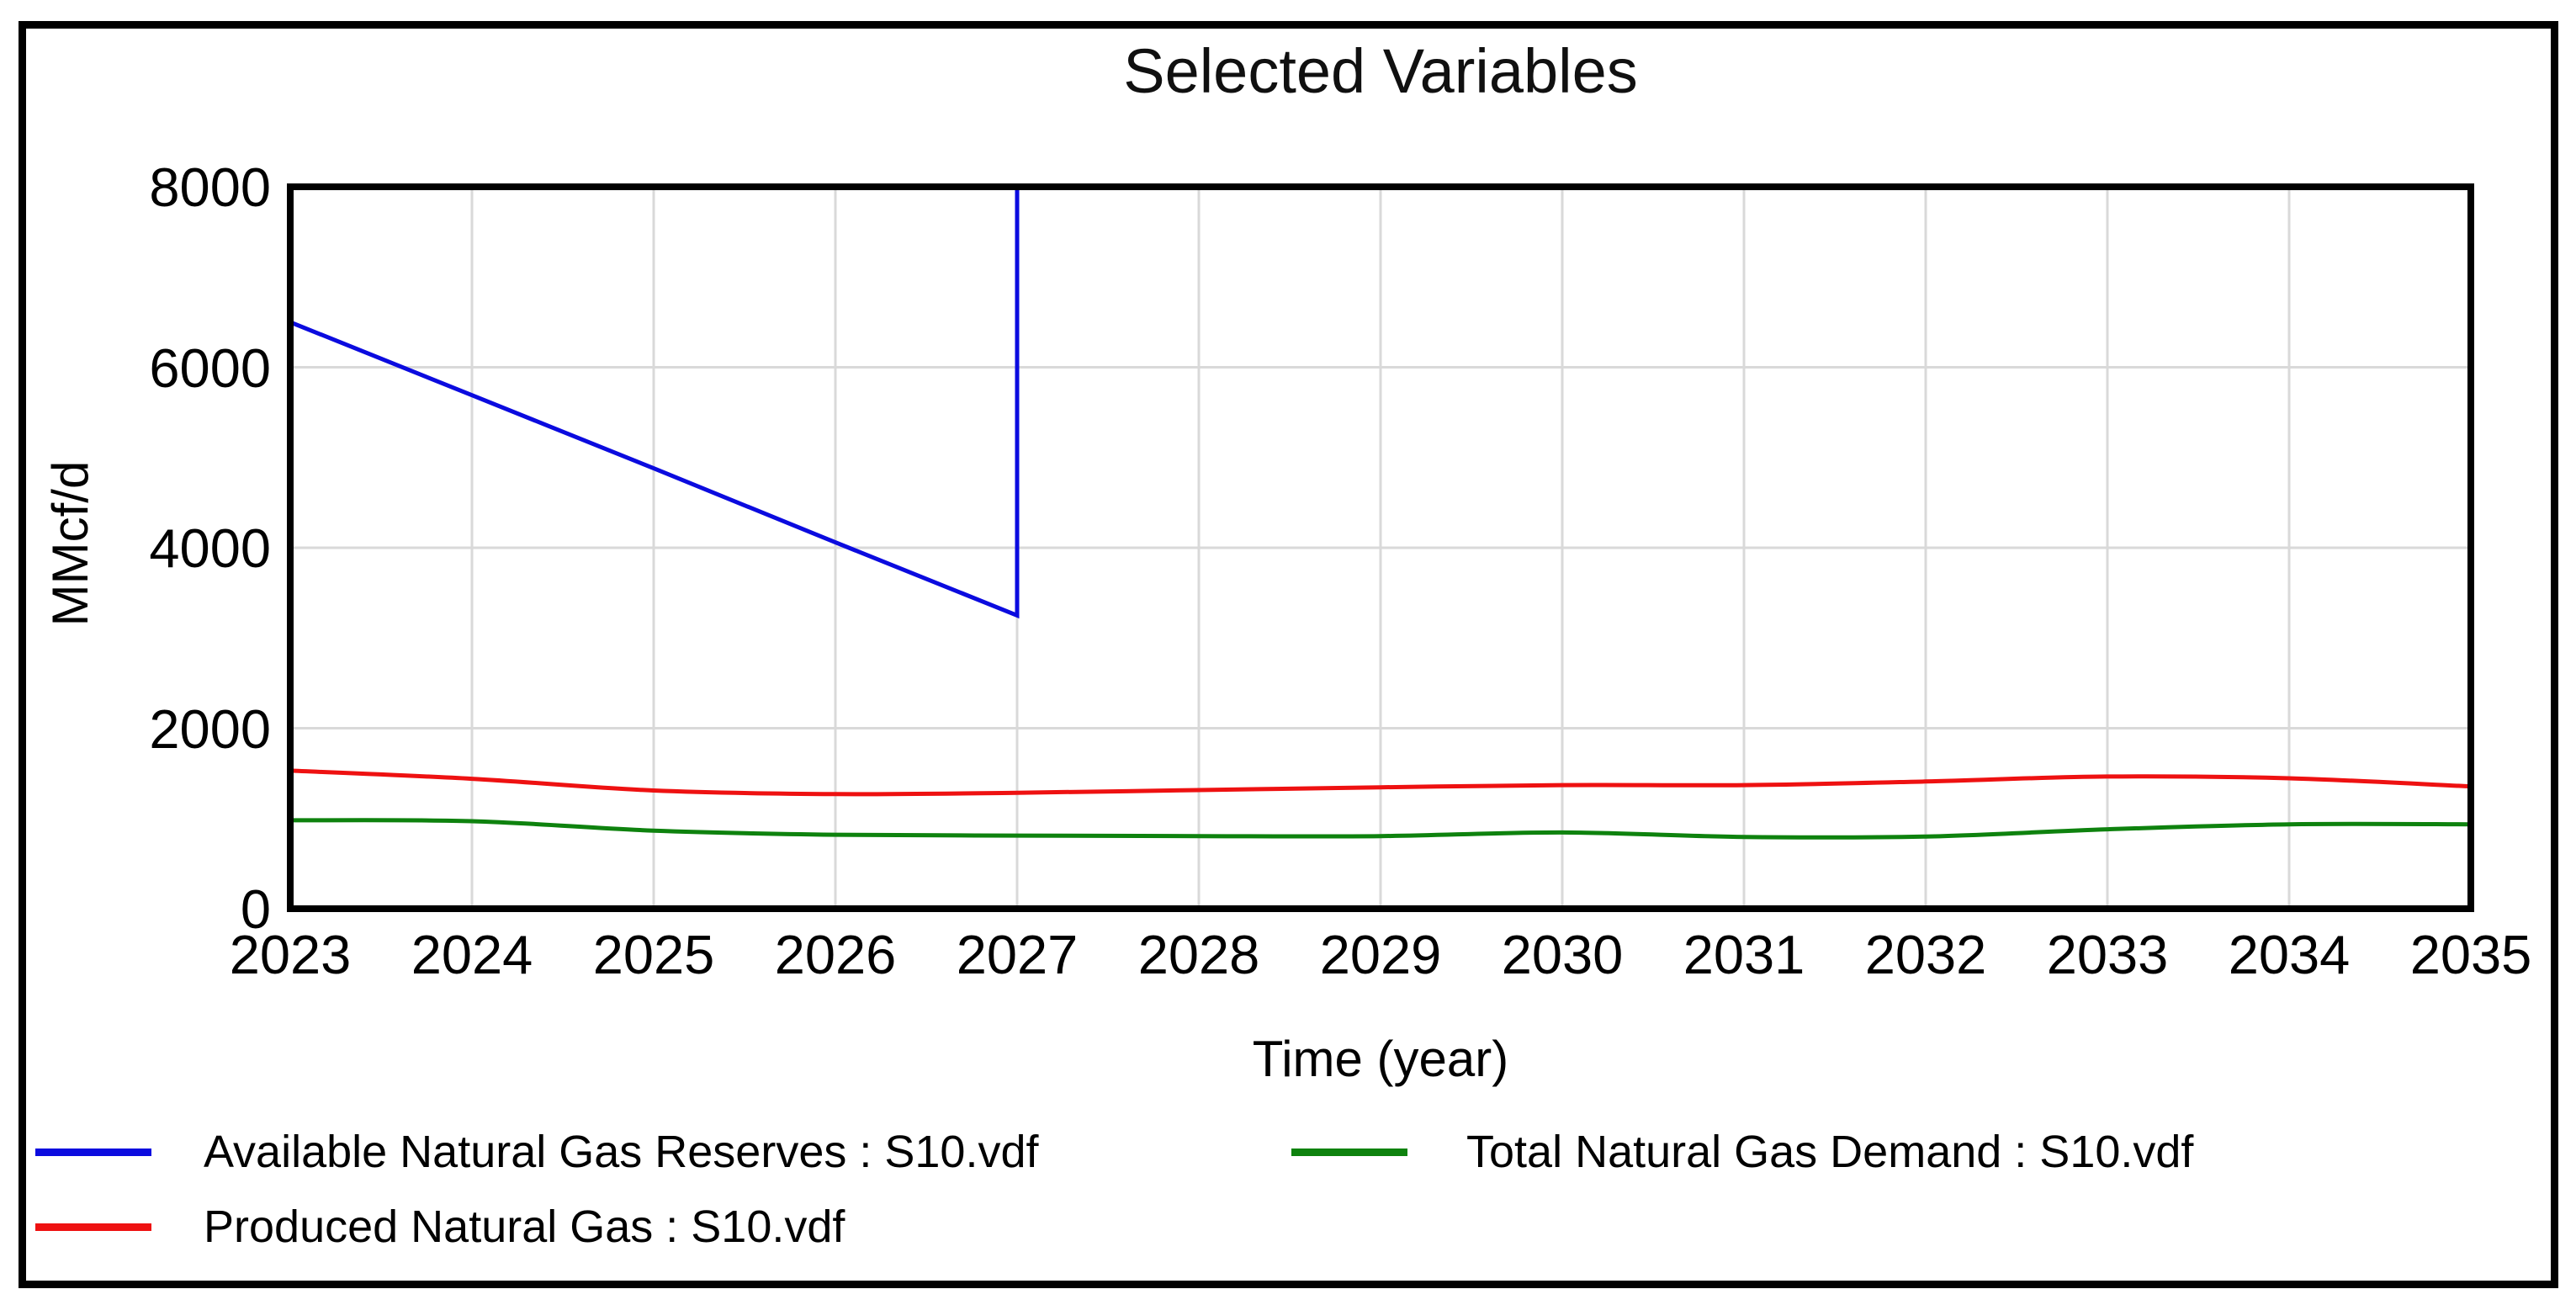  What do you see at coordinates (255, 909) in the screenshot?
I see `y-tick-label: 0` at bounding box center [255, 909].